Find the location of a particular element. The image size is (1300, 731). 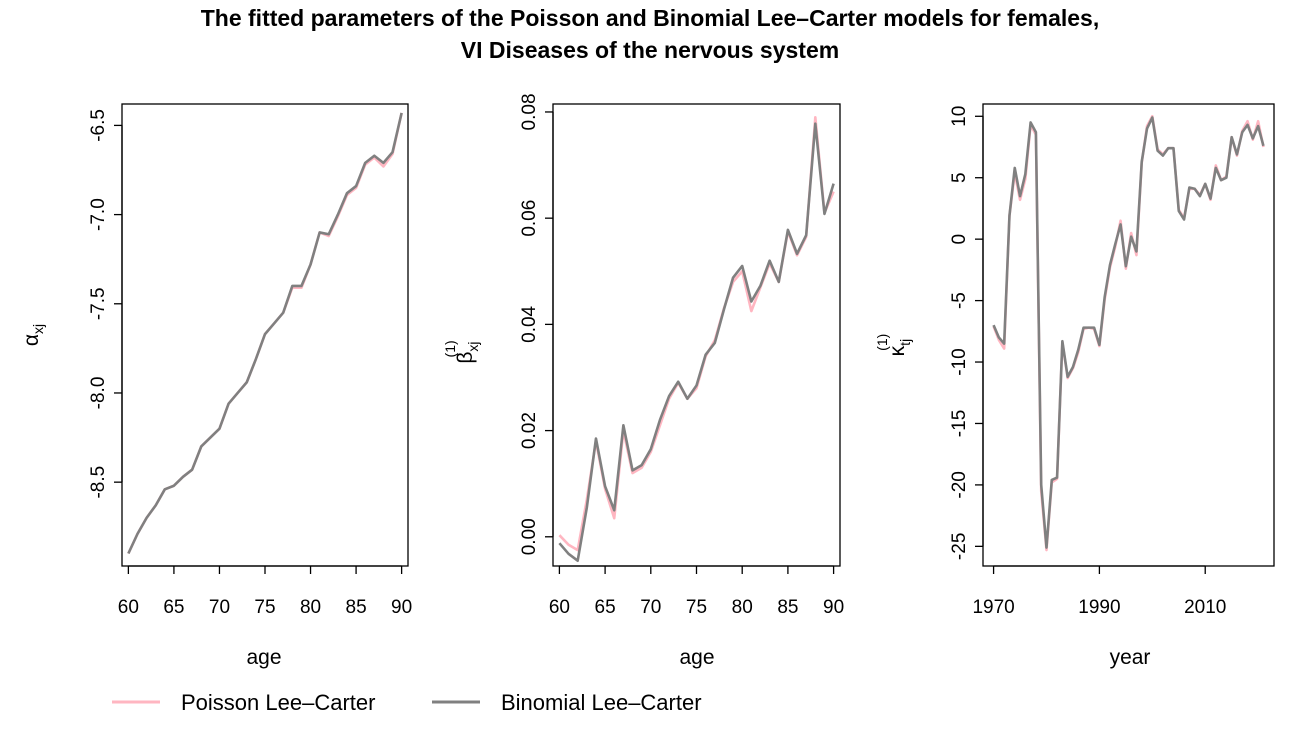

legend-item-binomial: Binomial Lee–Carter is located at coordinates (567, 702).